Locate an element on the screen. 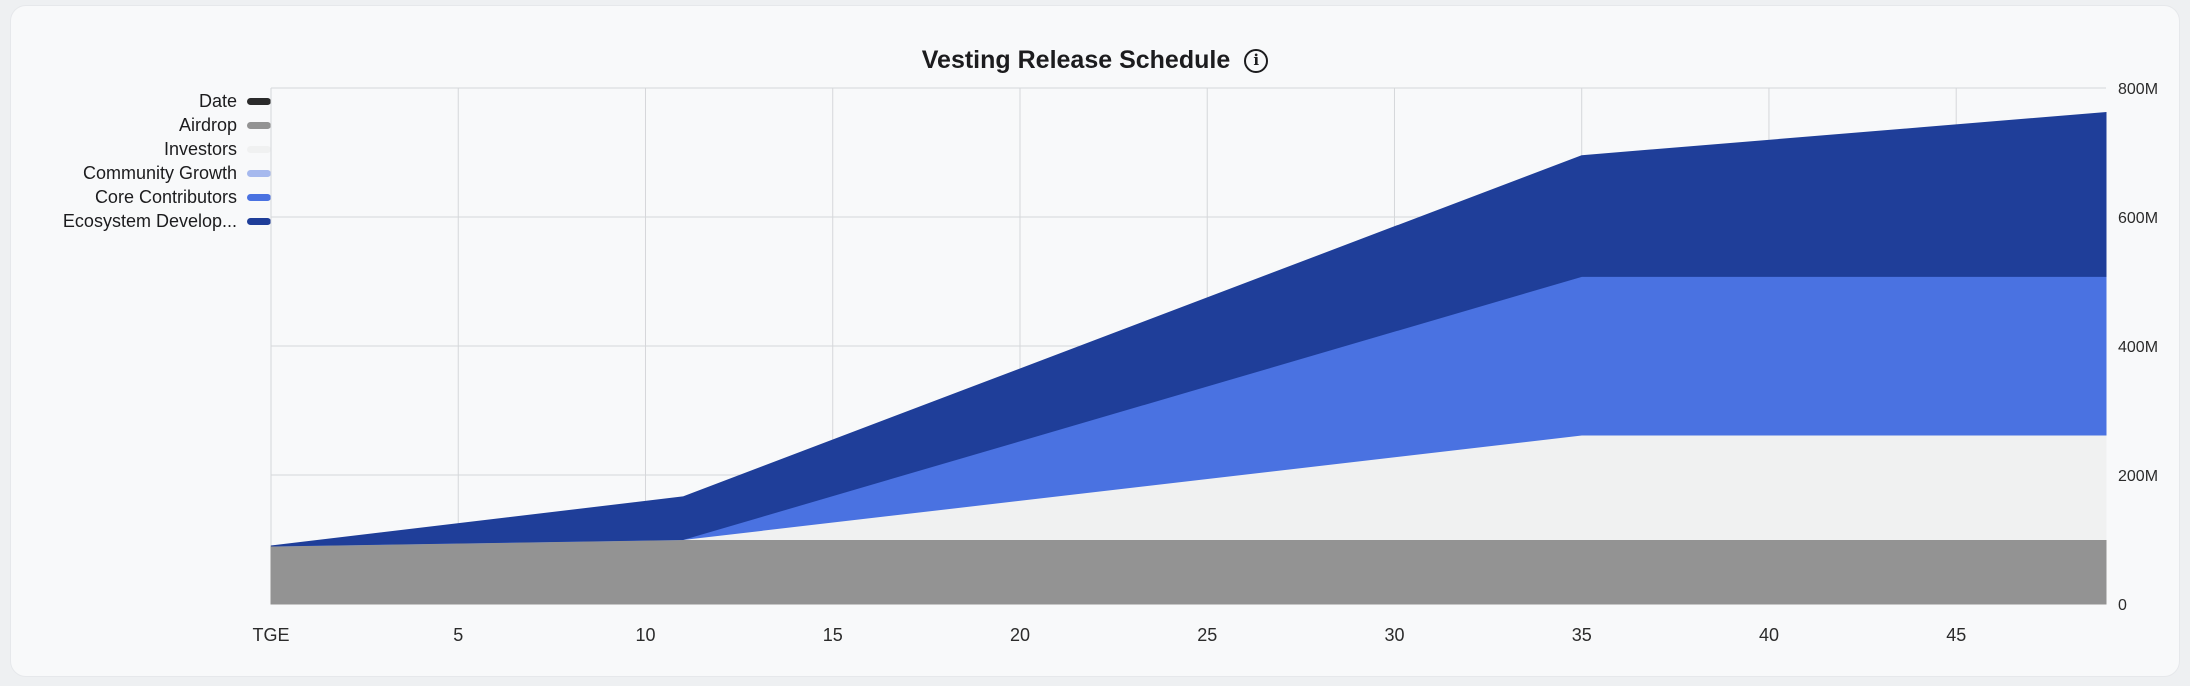  x-tick-label: 25 is located at coordinates (1207, 635).